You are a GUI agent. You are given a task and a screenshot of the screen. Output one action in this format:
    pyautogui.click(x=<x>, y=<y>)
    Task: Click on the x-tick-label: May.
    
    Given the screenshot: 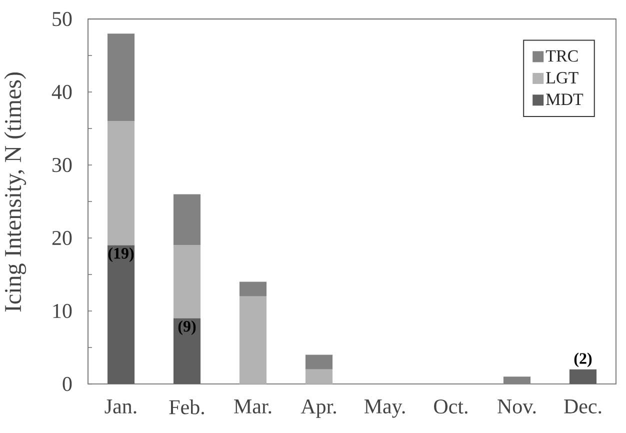 What is the action you would take?
    pyautogui.click(x=384, y=409)
    